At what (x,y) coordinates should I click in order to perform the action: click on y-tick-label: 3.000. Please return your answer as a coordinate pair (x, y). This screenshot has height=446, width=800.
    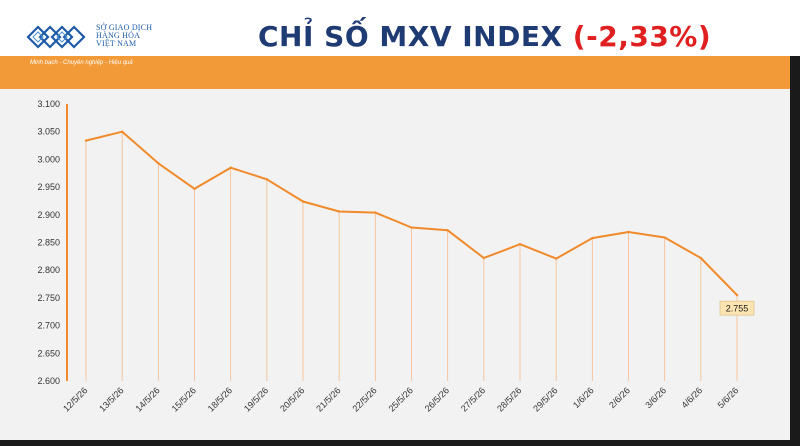
    Looking at the image, I should click on (48, 159).